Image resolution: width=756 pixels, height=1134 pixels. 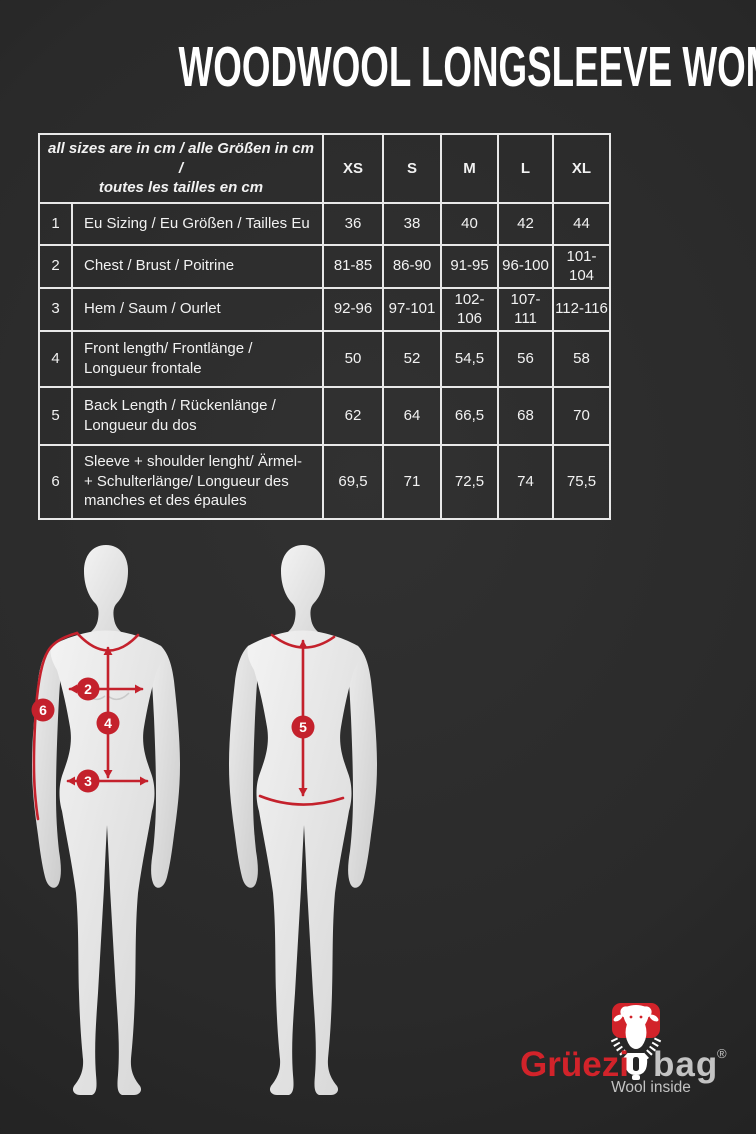 I want to click on size-header-xl: XL, so click(x=581, y=168).